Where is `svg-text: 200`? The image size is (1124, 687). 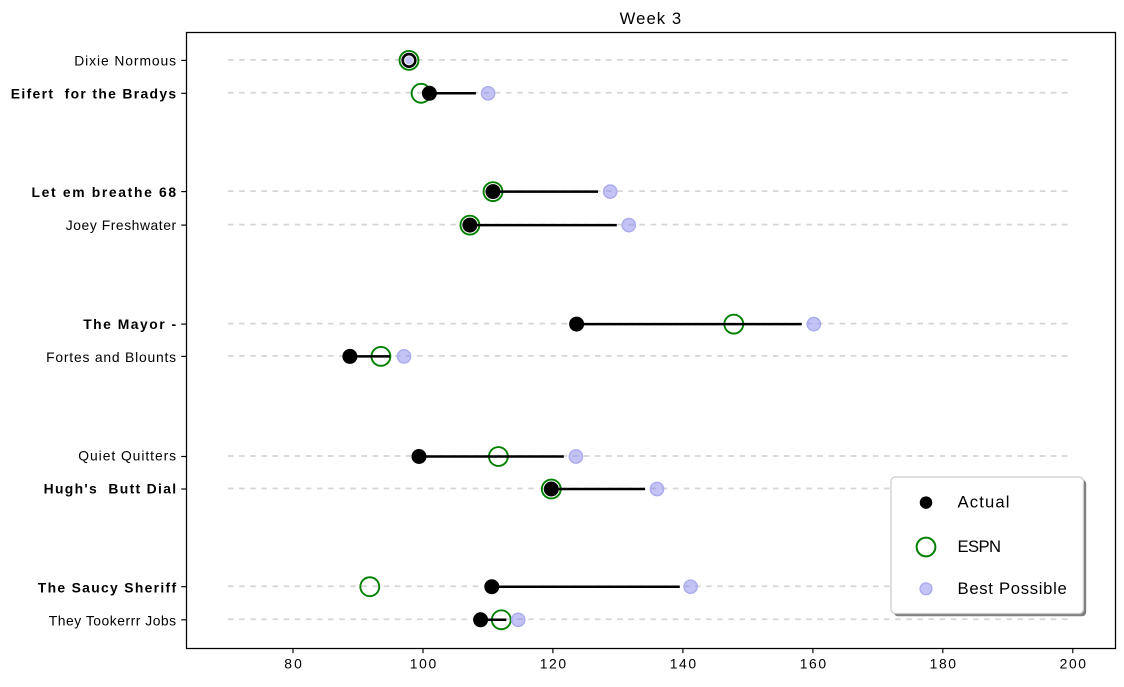
svg-text: 200 is located at coordinates (1073, 664).